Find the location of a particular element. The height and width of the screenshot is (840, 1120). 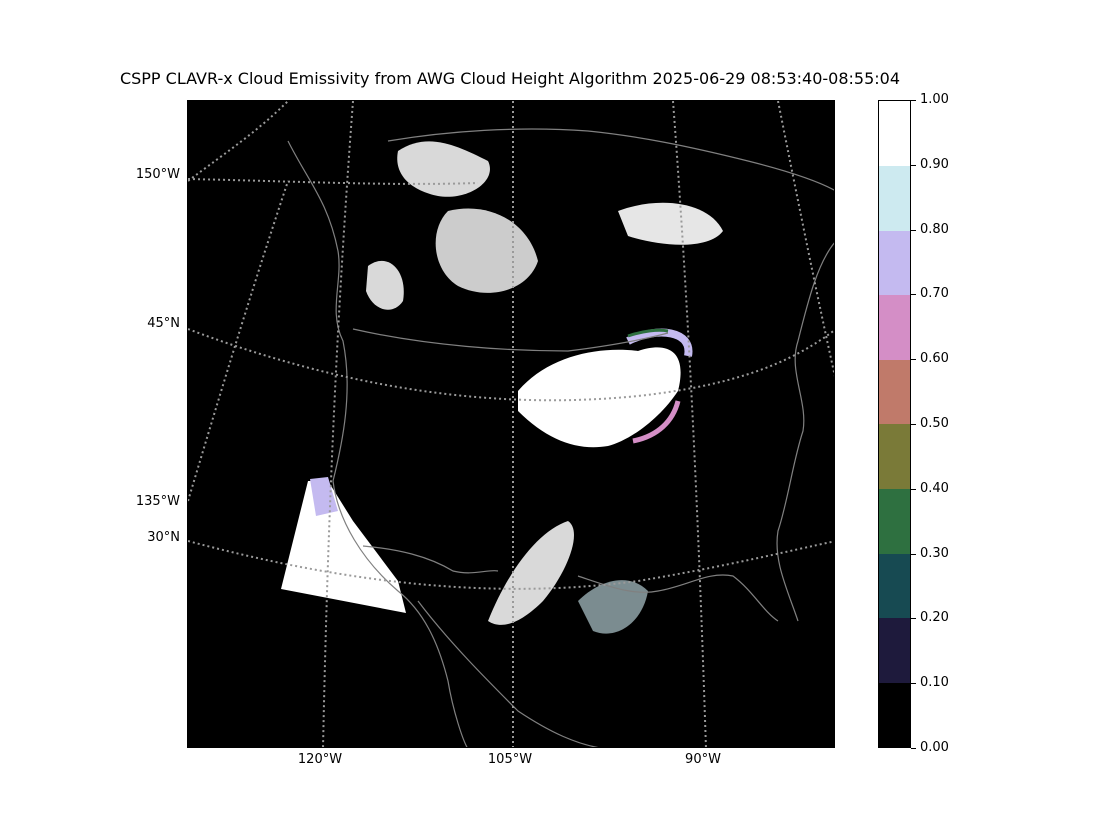

colorbar-tick-label: 0.60 is located at coordinates (934, 358).